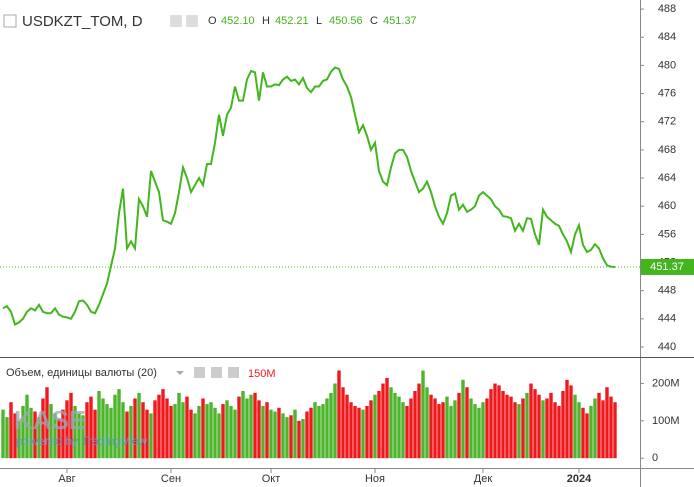  What do you see at coordinates (233, 372) in the screenshot?
I see `close-icon` at bounding box center [233, 372].